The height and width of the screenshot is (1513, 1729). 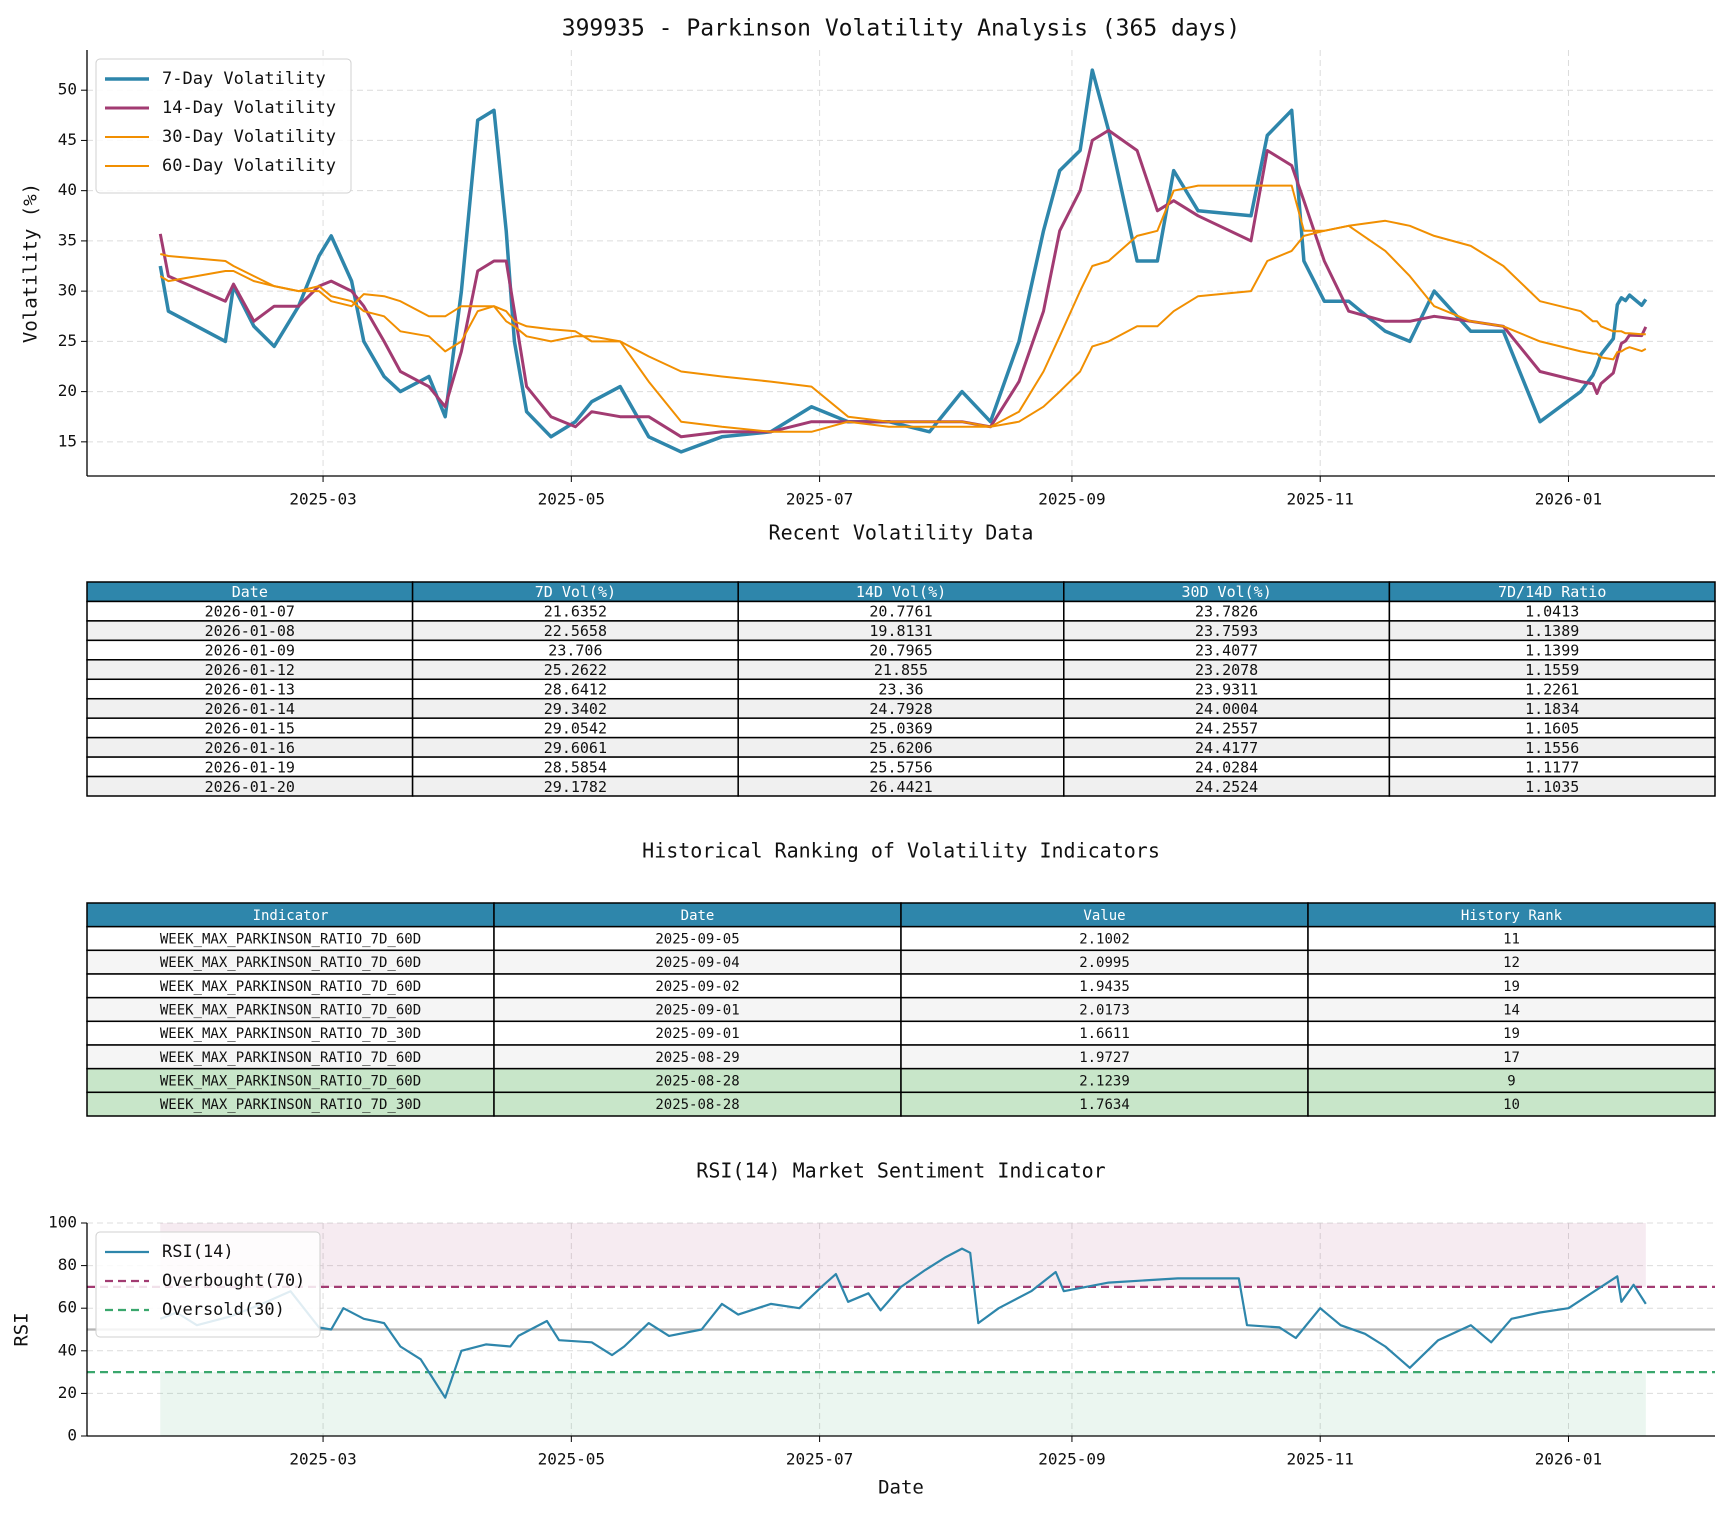 I want to click on legend-label: RSI(14), so click(x=198, y=1252).